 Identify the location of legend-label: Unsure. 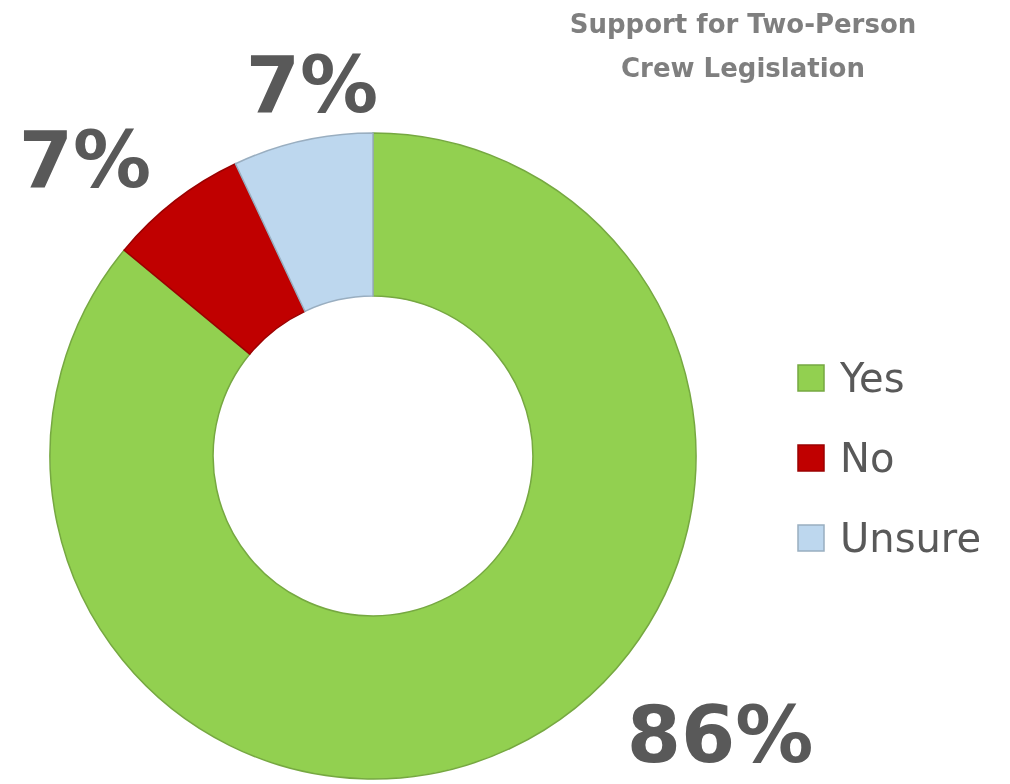
(910, 538).